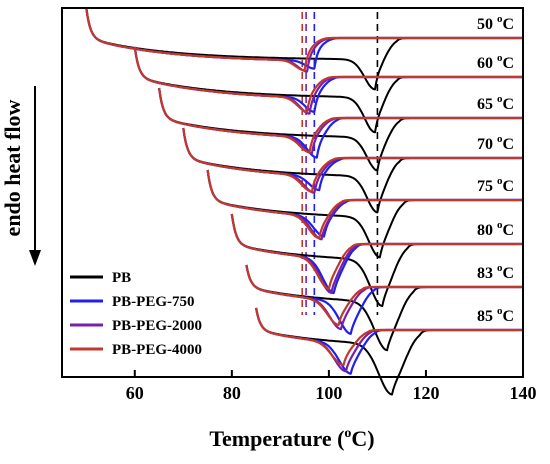  What do you see at coordinates (136, 314) in the screenshot?
I see `legend: PB PB-PEG-750 PB-PEG-2000 PB-PEG-4000` at bounding box center [136, 314].